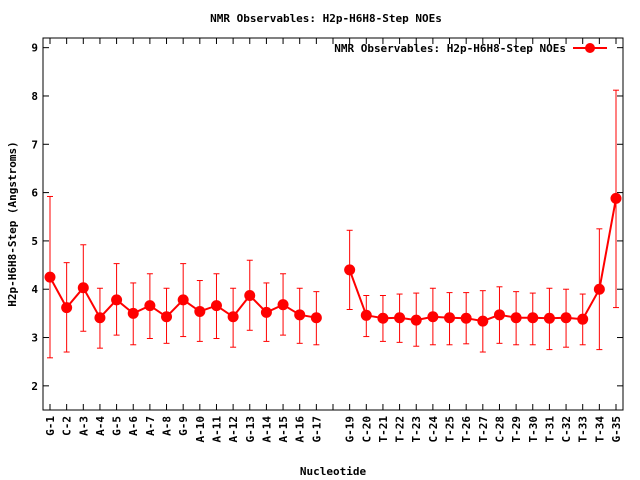  Describe the element at coordinates (200, 429) in the screenshot. I see `x-tick-label: A-10` at that location.